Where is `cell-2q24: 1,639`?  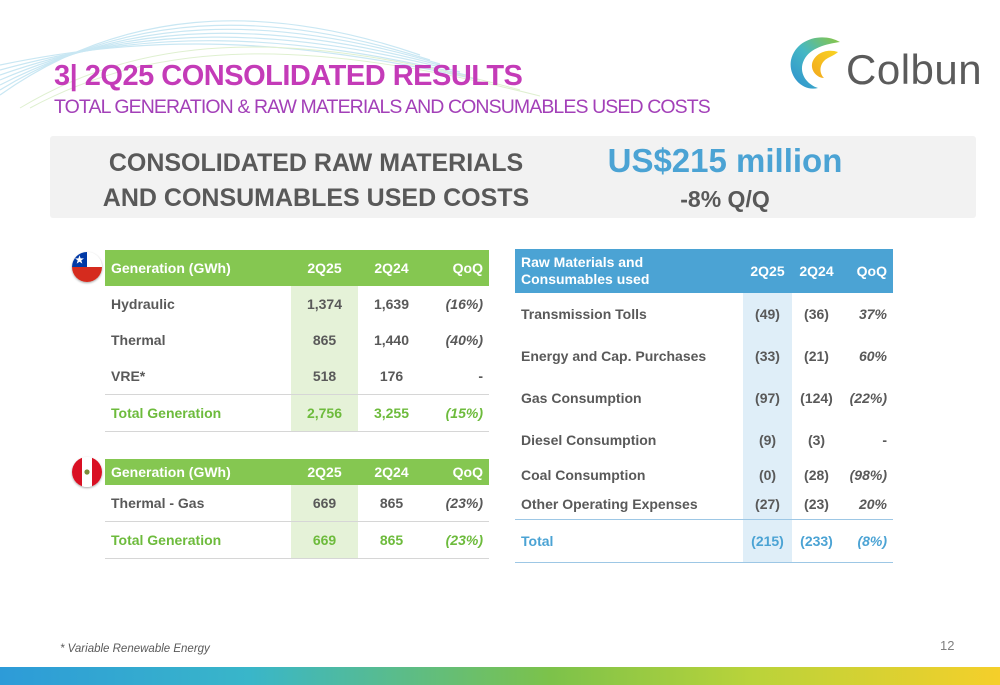 cell-2q24: 1,639 is located at coordinates (391, 304).